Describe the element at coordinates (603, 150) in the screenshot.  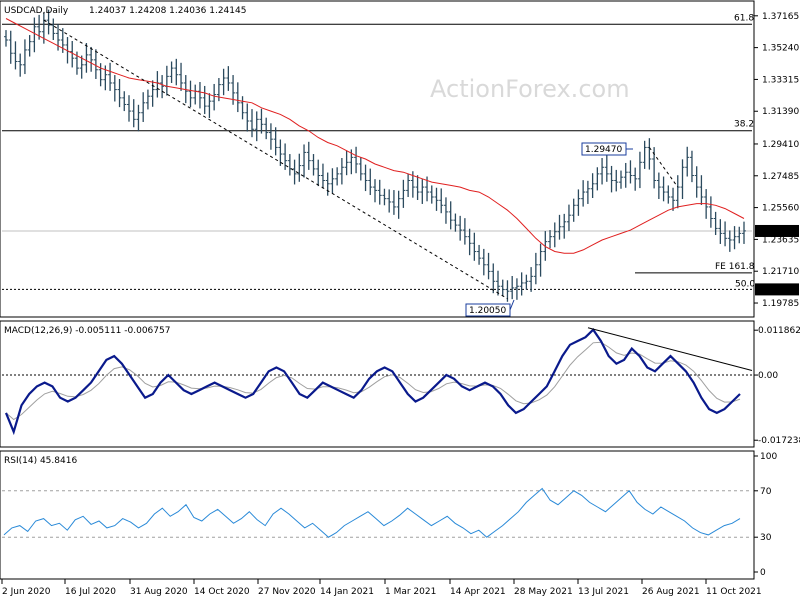
I see `price-annotation-label: 1.29470` at that location.